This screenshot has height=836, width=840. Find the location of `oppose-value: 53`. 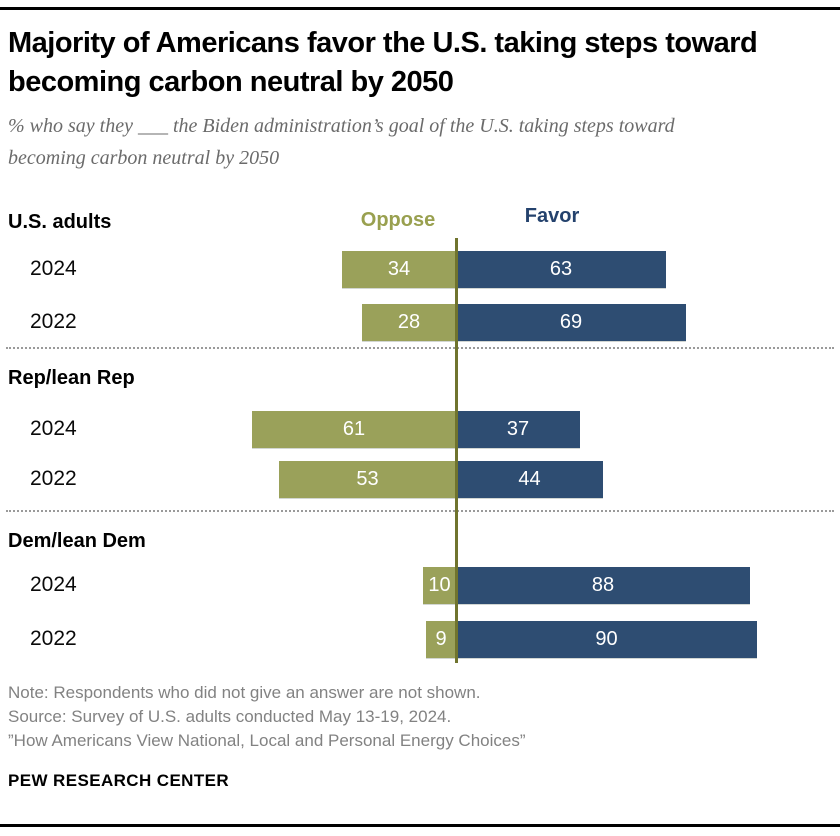

oppose-value: 53 is located at coordinates (367, 479).